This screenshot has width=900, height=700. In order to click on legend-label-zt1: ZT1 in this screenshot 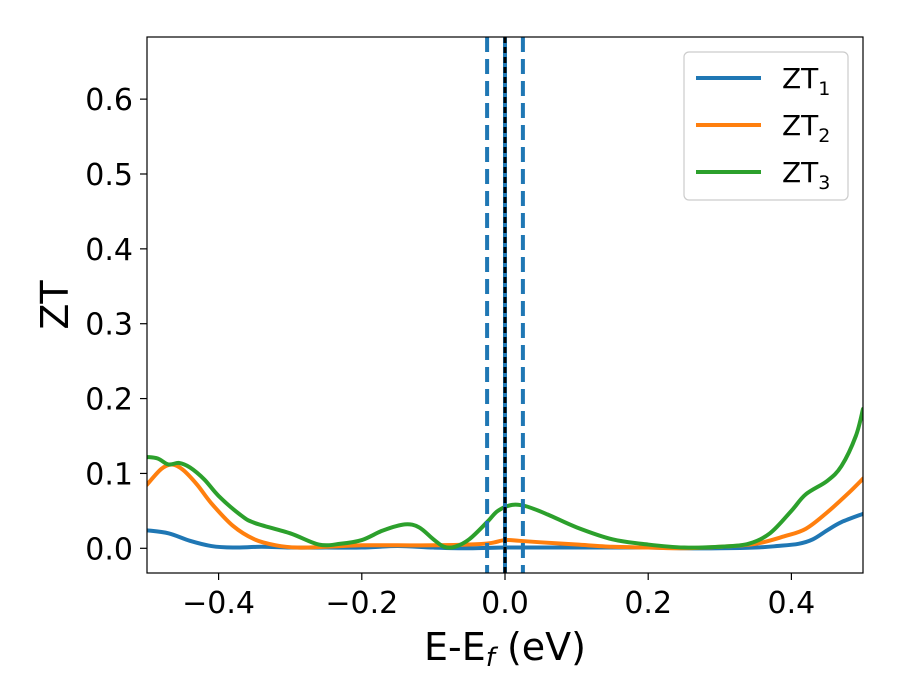, I will do `click(806, 81)`.